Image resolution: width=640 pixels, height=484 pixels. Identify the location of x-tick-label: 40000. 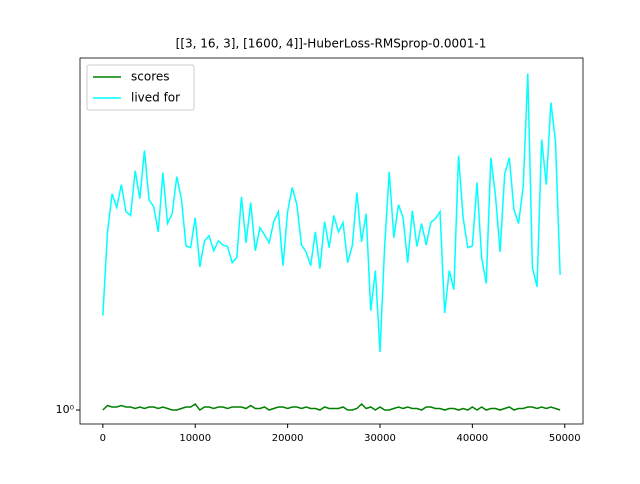
(472, 438).